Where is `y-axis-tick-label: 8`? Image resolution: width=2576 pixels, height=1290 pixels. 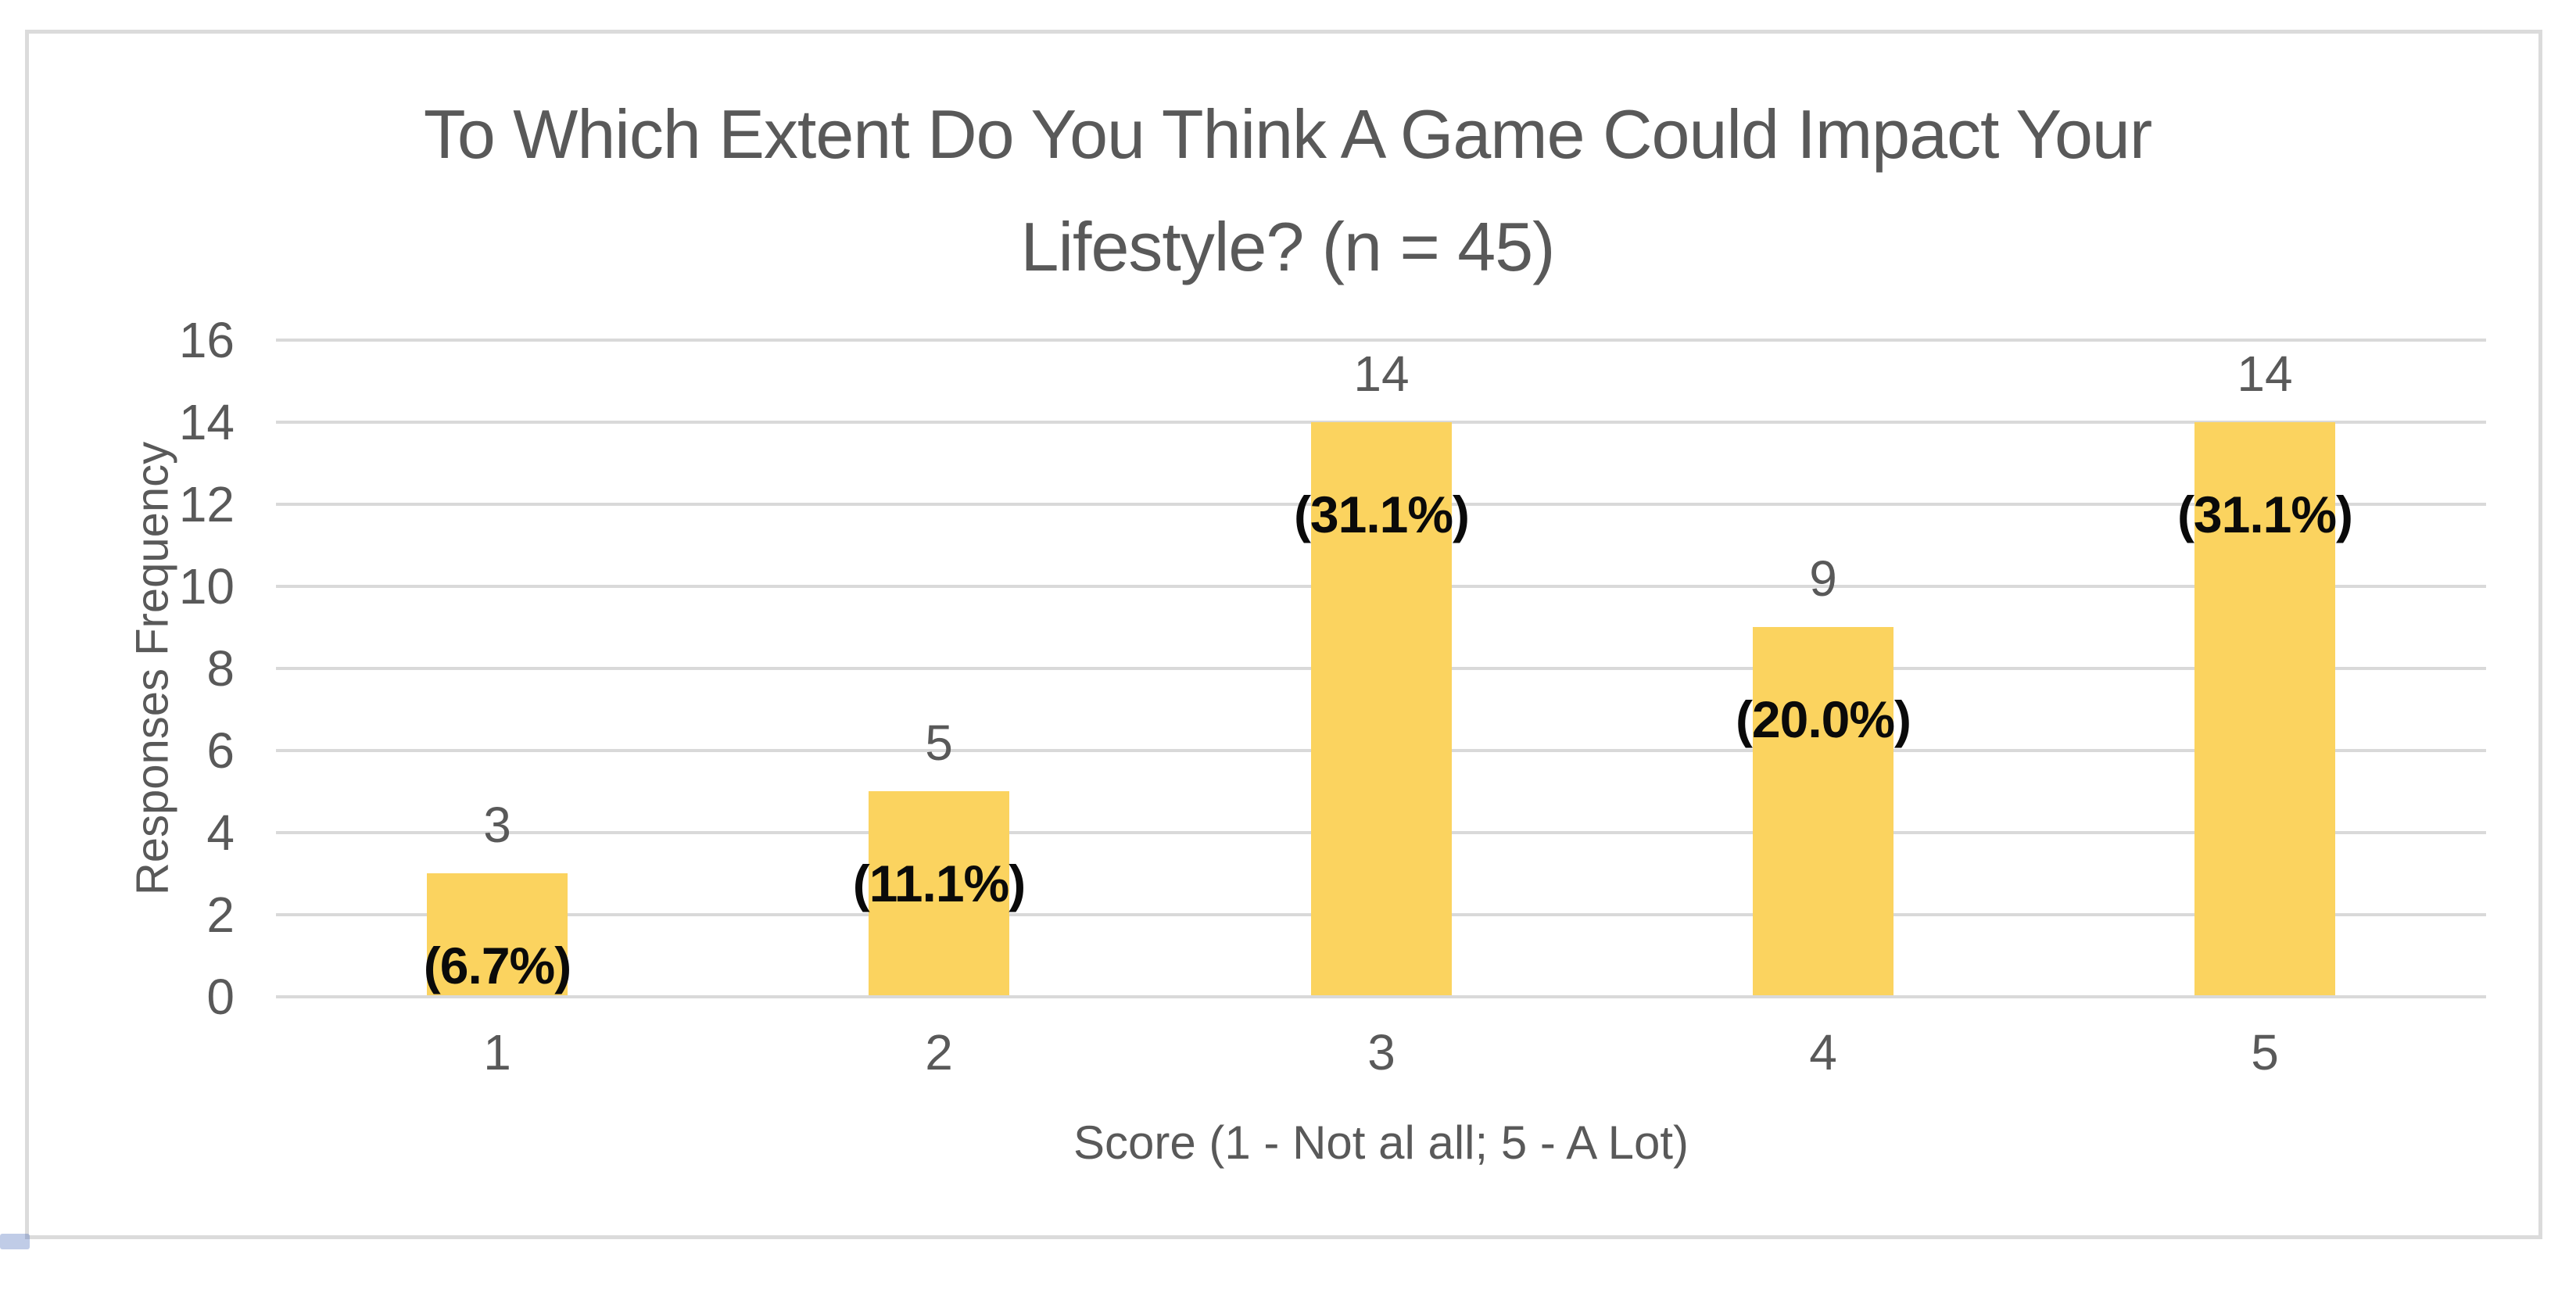 y-axis-tick-label: 8 is located at coordinates (220, 668).